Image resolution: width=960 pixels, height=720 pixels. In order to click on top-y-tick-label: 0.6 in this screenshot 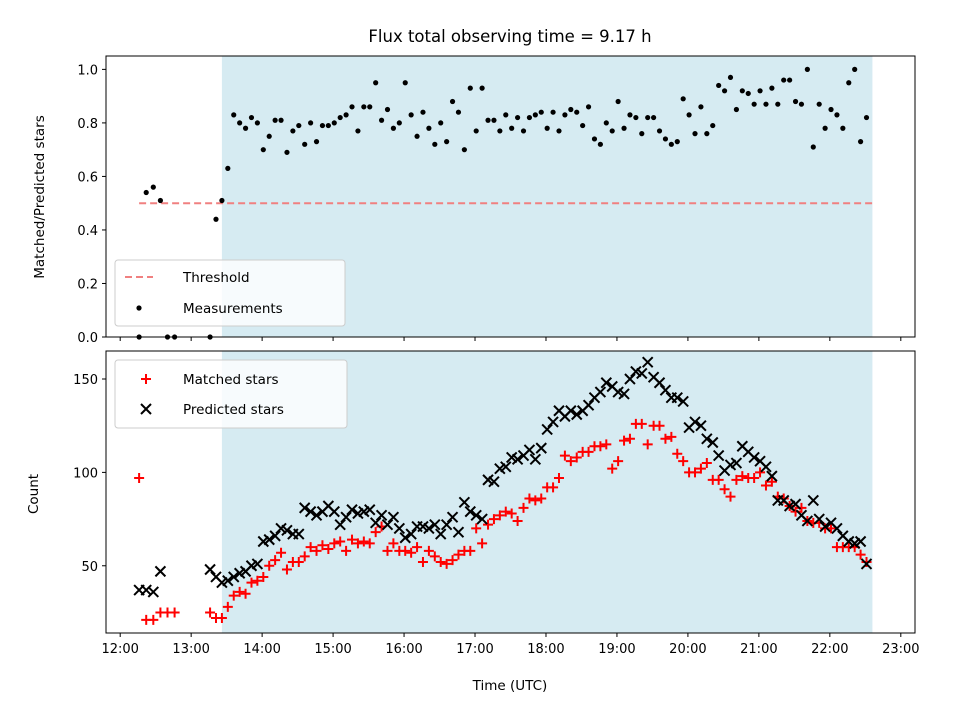, I will do `click(87, 177)`.